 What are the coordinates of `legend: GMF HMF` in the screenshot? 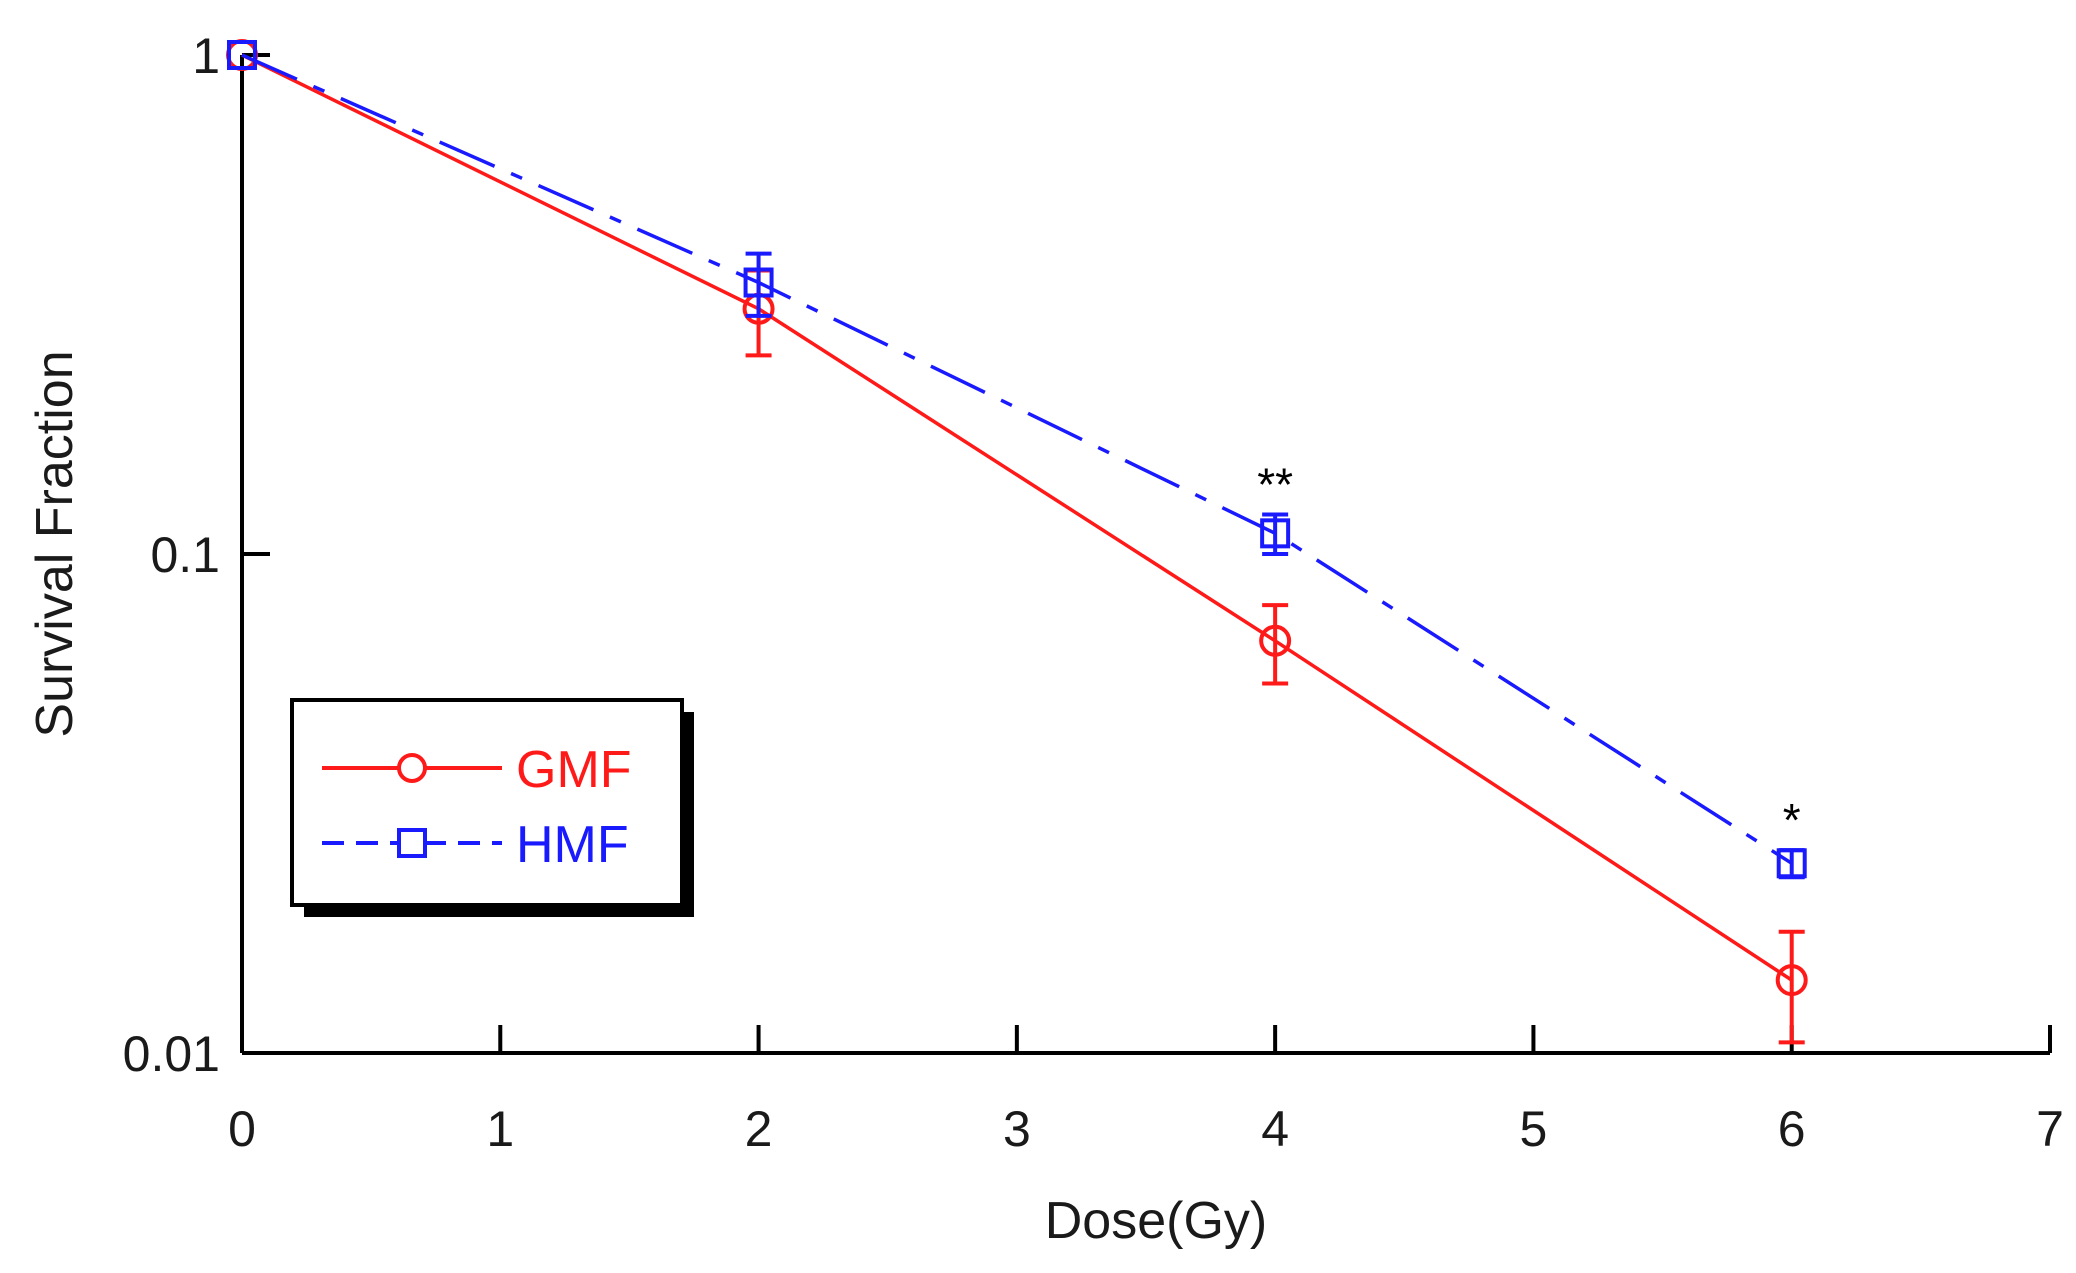 It's located at (492, 807).